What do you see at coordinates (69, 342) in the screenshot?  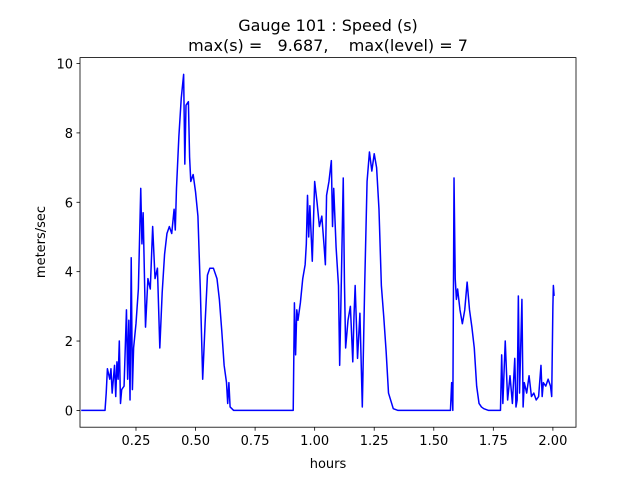 I see `y-tick-label: 2` at bounding box center [69, 342].